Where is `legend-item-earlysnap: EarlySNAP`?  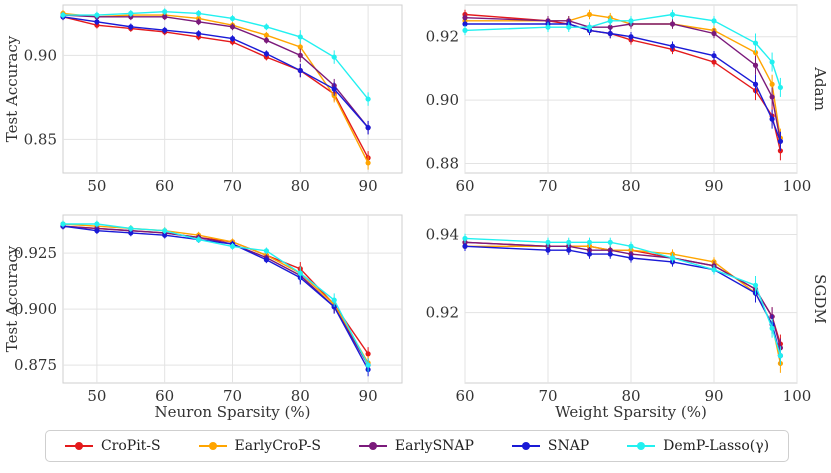
legend-item-earlysnap: EarlySNAP is located at coordinates (416, 446).